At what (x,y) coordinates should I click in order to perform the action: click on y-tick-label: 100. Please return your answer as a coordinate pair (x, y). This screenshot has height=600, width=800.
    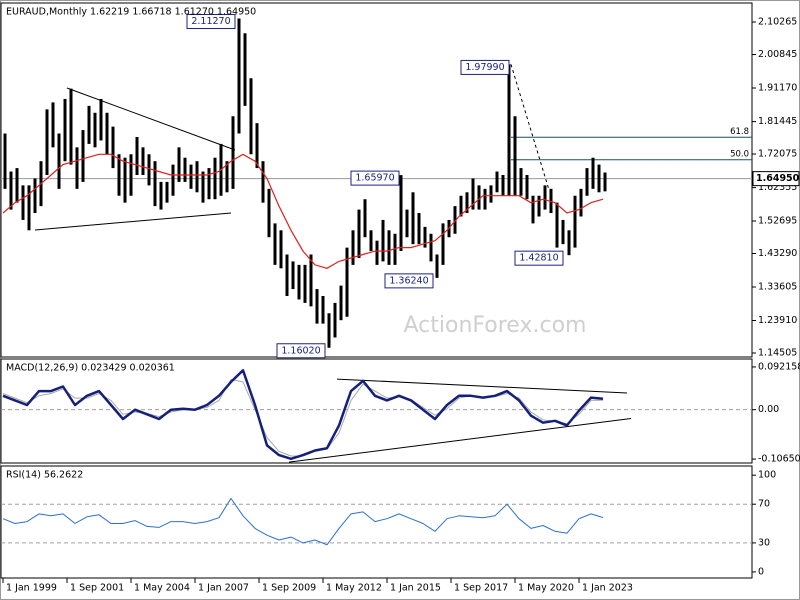
    Looking at the image, I should click on (767, 475).